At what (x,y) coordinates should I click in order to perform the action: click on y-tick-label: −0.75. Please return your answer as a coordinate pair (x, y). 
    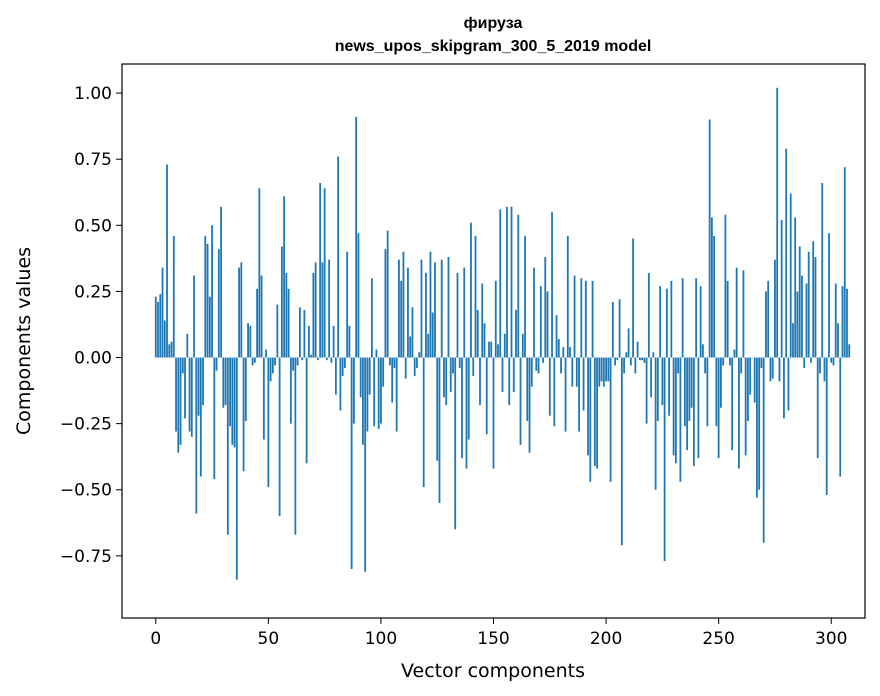
    Looking at the image, I should click on (86, 557).